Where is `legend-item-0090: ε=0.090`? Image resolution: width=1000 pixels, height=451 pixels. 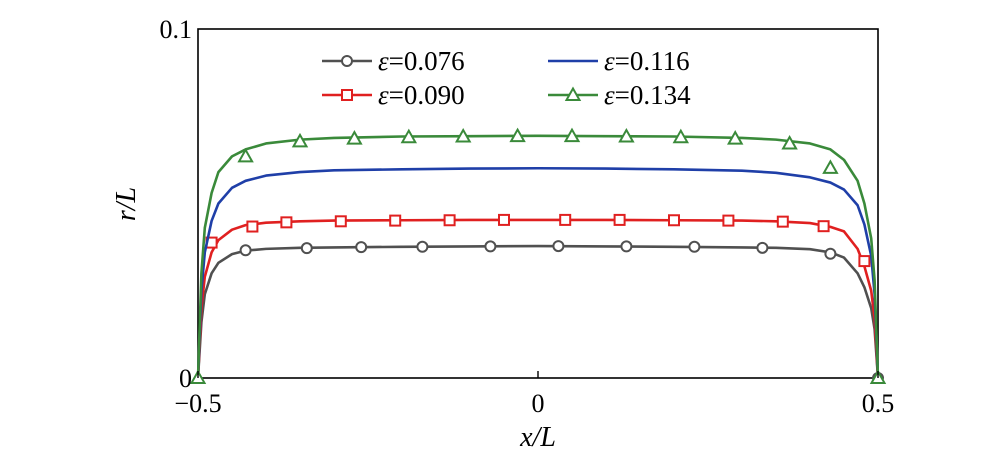 legend-item-0090: ε=0.090 is located at coordinates (393, 95).